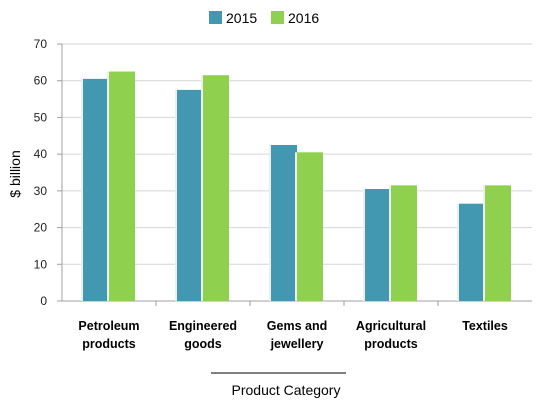  What do you see at coordinates (15, 173) in the screenshot?
I see `y-axis-title: $ billion` at bounding box center [15, 173].